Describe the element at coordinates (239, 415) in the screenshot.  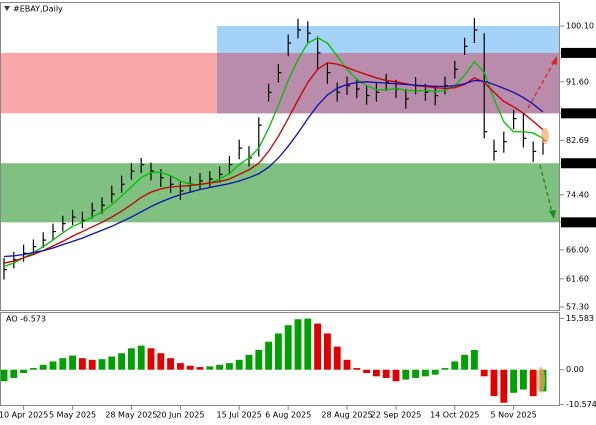
I see `x-tick-label: 15 Jul 2025` at that location.